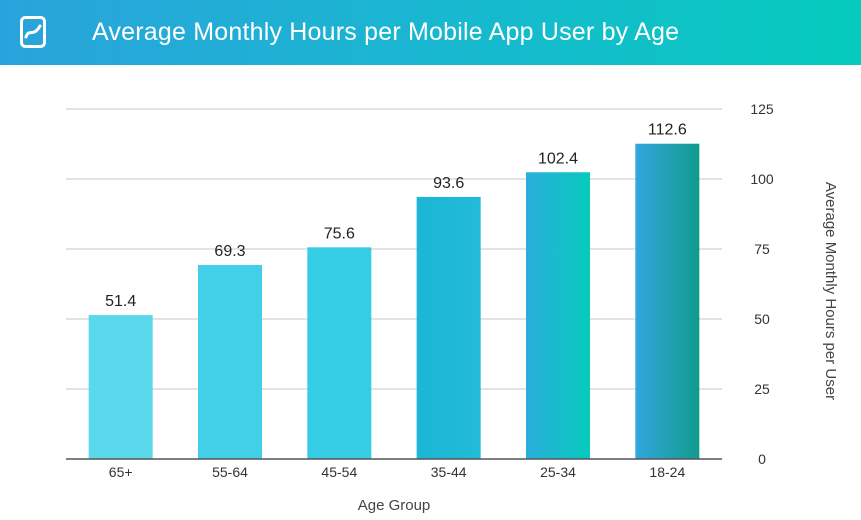 This screenshot has height=520, width=861. What do you see at coordinates (229, 251) in the screenshot?
I see `data-label: 69.3` at bounding box center [229, 251].